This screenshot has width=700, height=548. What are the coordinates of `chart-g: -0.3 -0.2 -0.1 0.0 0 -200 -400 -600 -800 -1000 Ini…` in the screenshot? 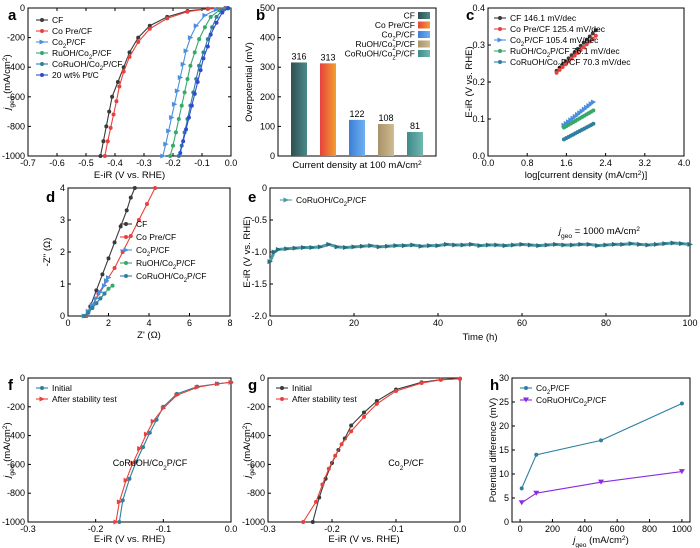 It's located at (354, 459).